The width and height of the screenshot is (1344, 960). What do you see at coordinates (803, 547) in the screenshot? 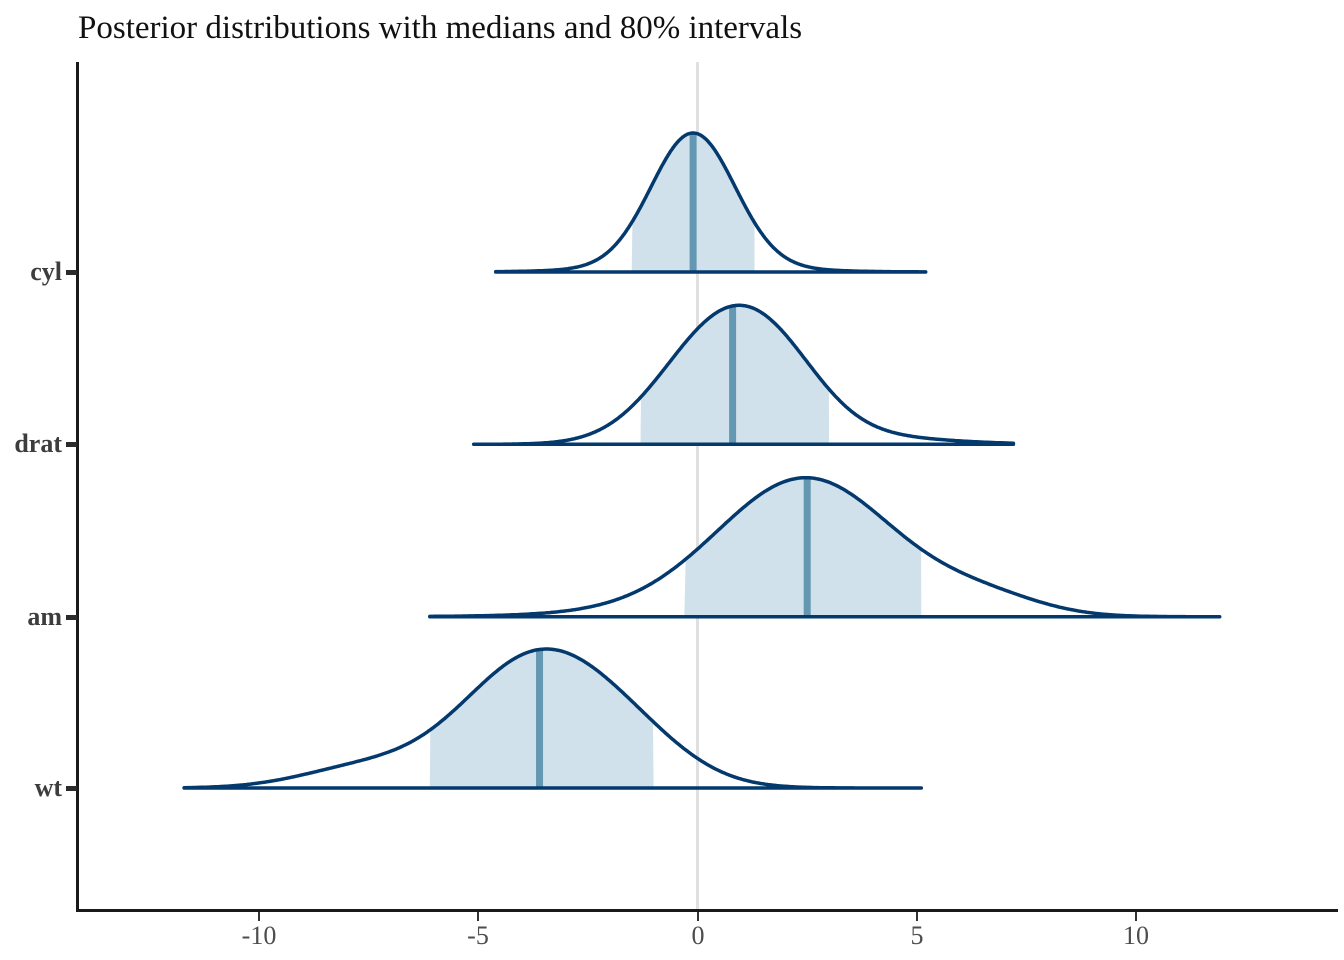
I see `interval-band-am` at bounding box center [803, 547].